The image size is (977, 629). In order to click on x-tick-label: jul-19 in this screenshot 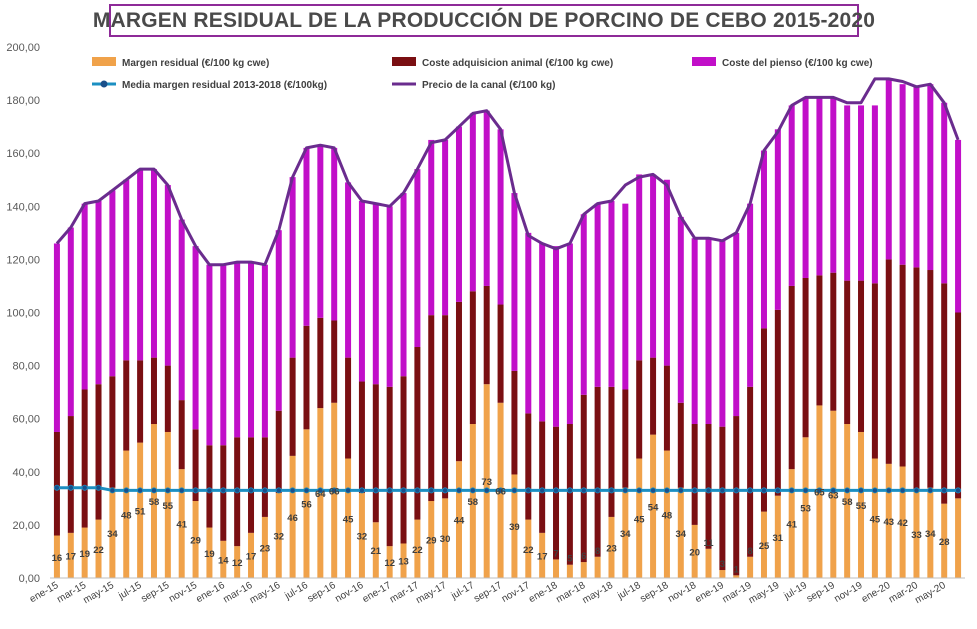, I will do `click(796, 591)`.